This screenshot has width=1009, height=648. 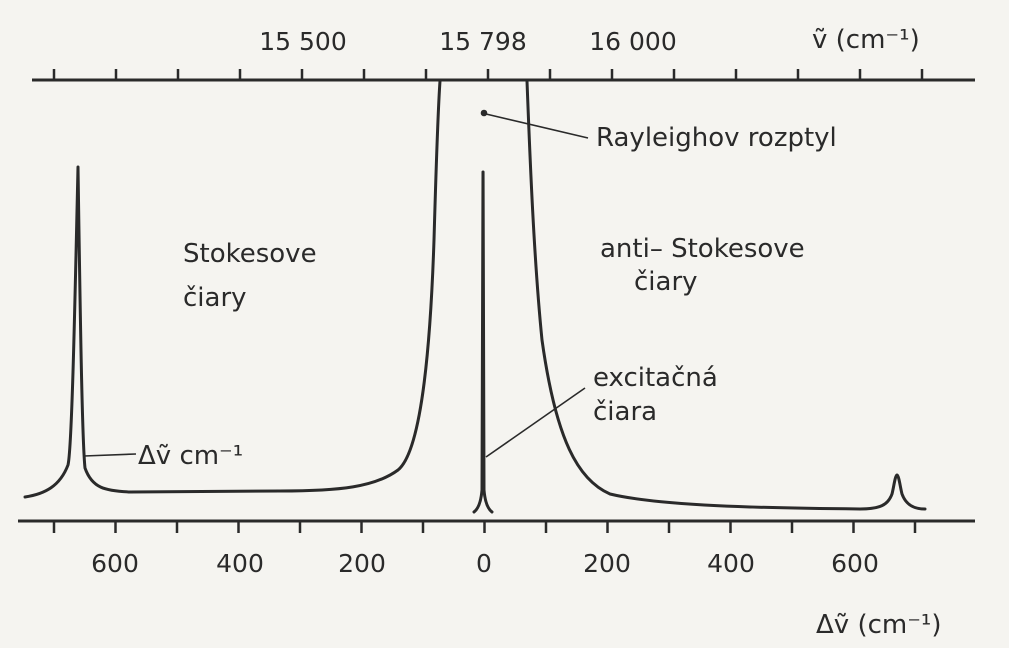 What do you see at coordinates (879, 625) in the screenshot?
I see `bottom-axis-unit-label: Δṽ (cm⁻¹)` at bounding box center [879, 625].